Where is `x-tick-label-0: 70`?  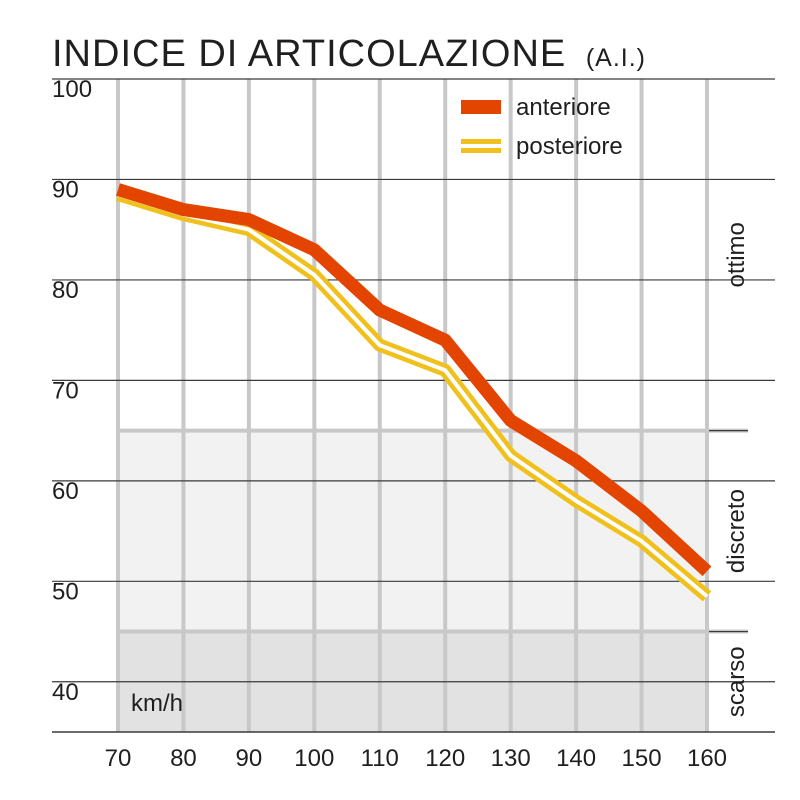 x-tick-label-0: 70 is located at coordinates (118, 758).